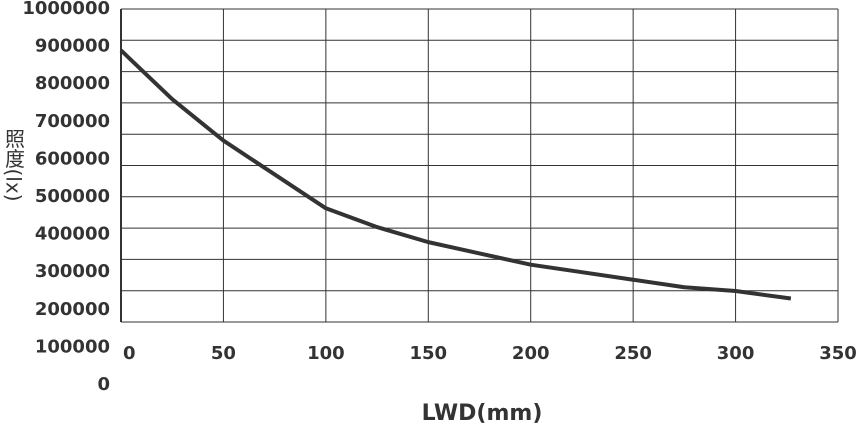 This screenshot has height=434, width=857. Describe the element at coordinates (72, 121) in the screenshot. I see `y-tick-label: 700000` at that location.